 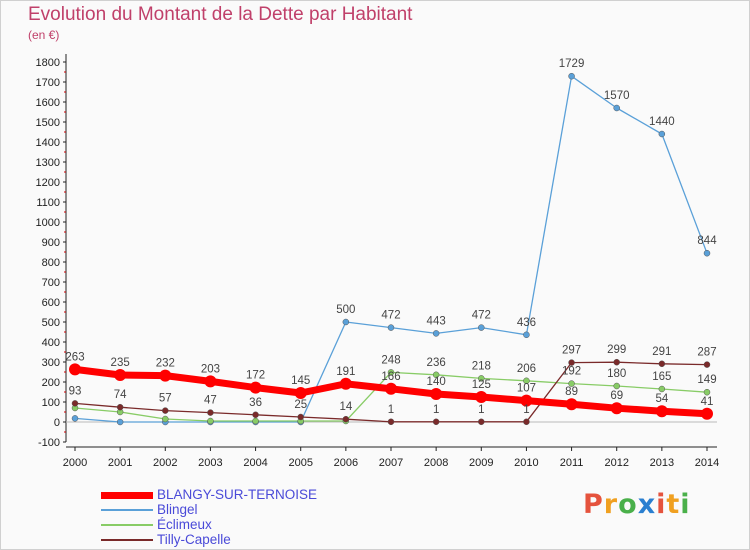 I want to click on y-tick-label: 800, so click(x=51, y=263).